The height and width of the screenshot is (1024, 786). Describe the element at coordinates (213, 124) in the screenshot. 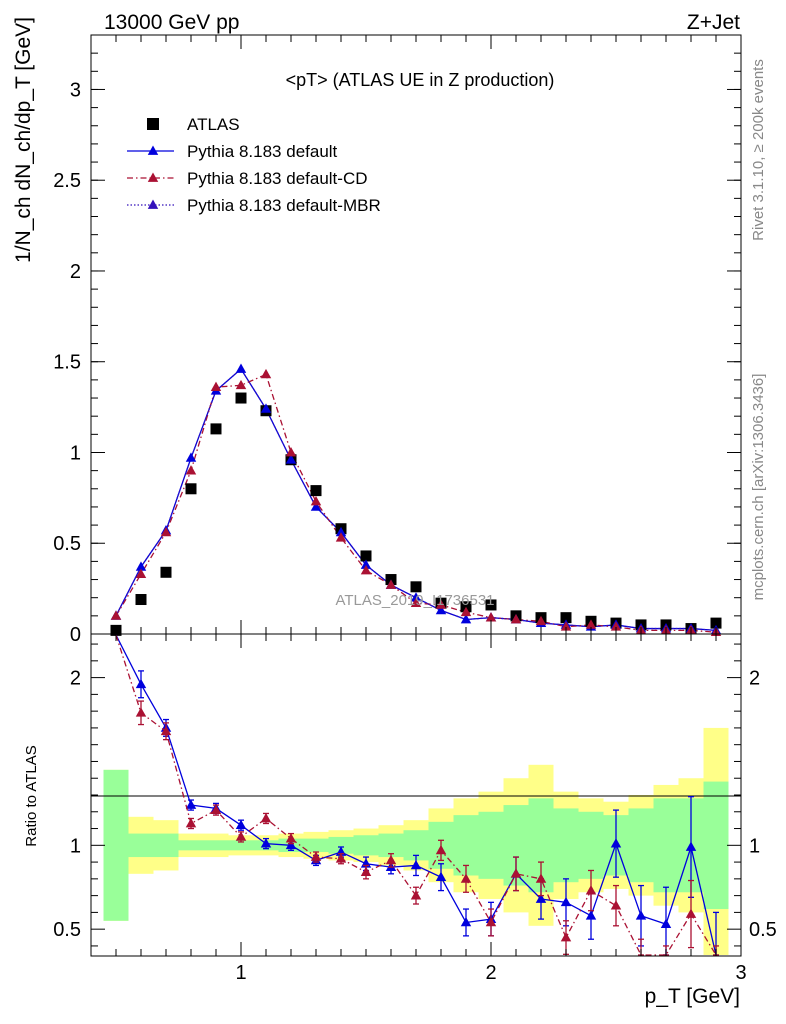

I see `legend-label-0: ATLAS` at that location.